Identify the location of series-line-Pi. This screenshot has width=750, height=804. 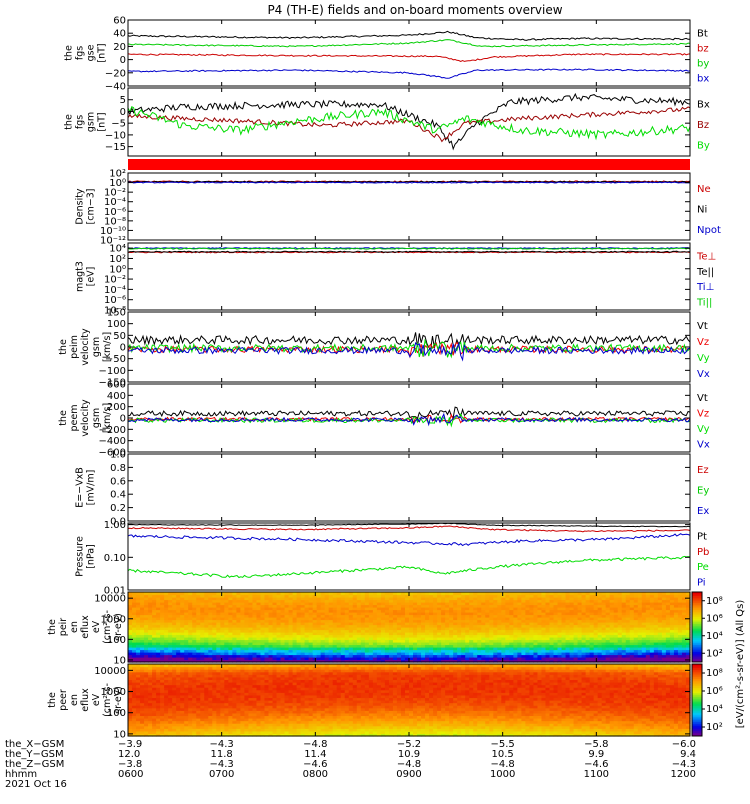
(409, 540).